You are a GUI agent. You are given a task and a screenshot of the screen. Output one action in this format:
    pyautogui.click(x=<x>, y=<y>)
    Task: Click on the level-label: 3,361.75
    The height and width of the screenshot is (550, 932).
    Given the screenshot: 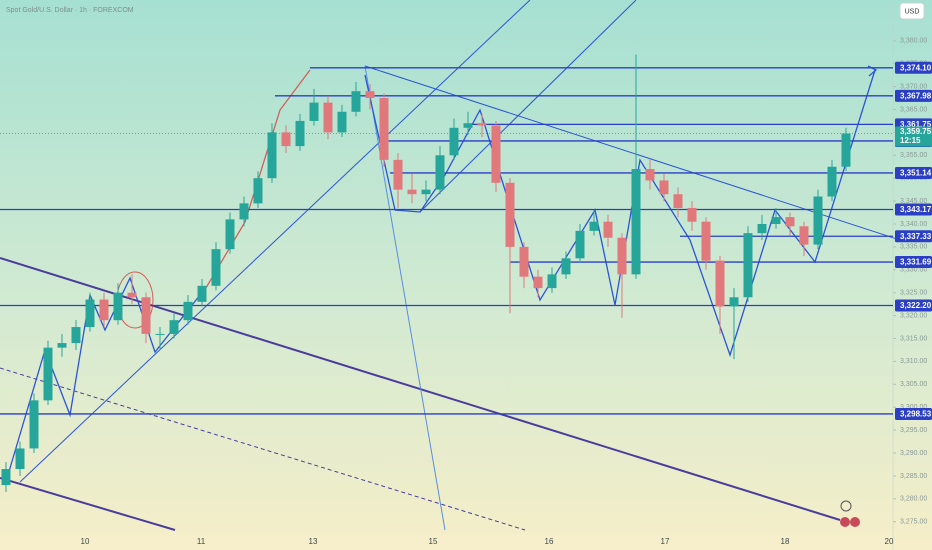 What is the action you would take?
    pyautogui.click(x=916, y=124)
    